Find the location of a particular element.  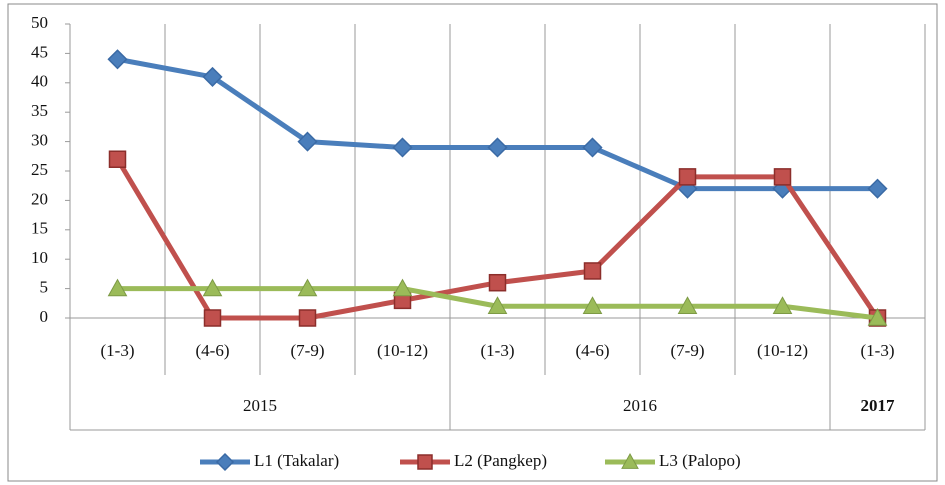

y-tick-label: 30 is located at coordinates (39, 140).